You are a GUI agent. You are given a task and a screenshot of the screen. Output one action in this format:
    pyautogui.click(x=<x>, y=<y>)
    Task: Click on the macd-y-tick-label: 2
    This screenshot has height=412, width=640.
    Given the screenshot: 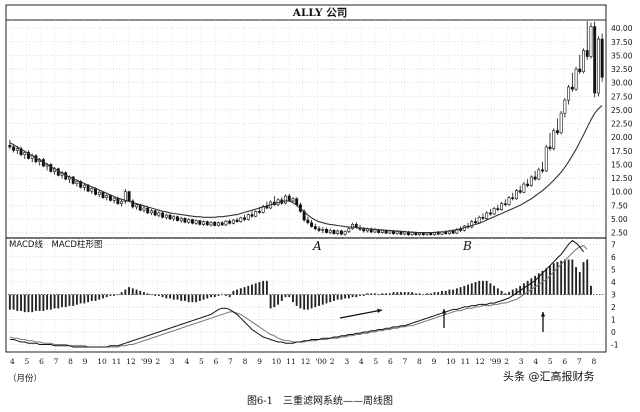 What is the action you would take?
    pyautogui.click(x=613, y=307)
    